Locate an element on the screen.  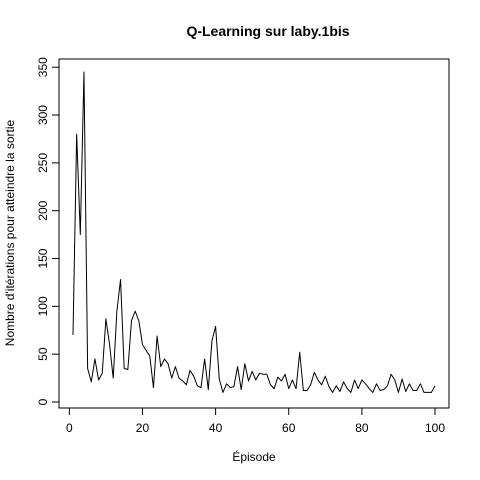
x-tick-label: 100 is located at coordinates (435, 428).